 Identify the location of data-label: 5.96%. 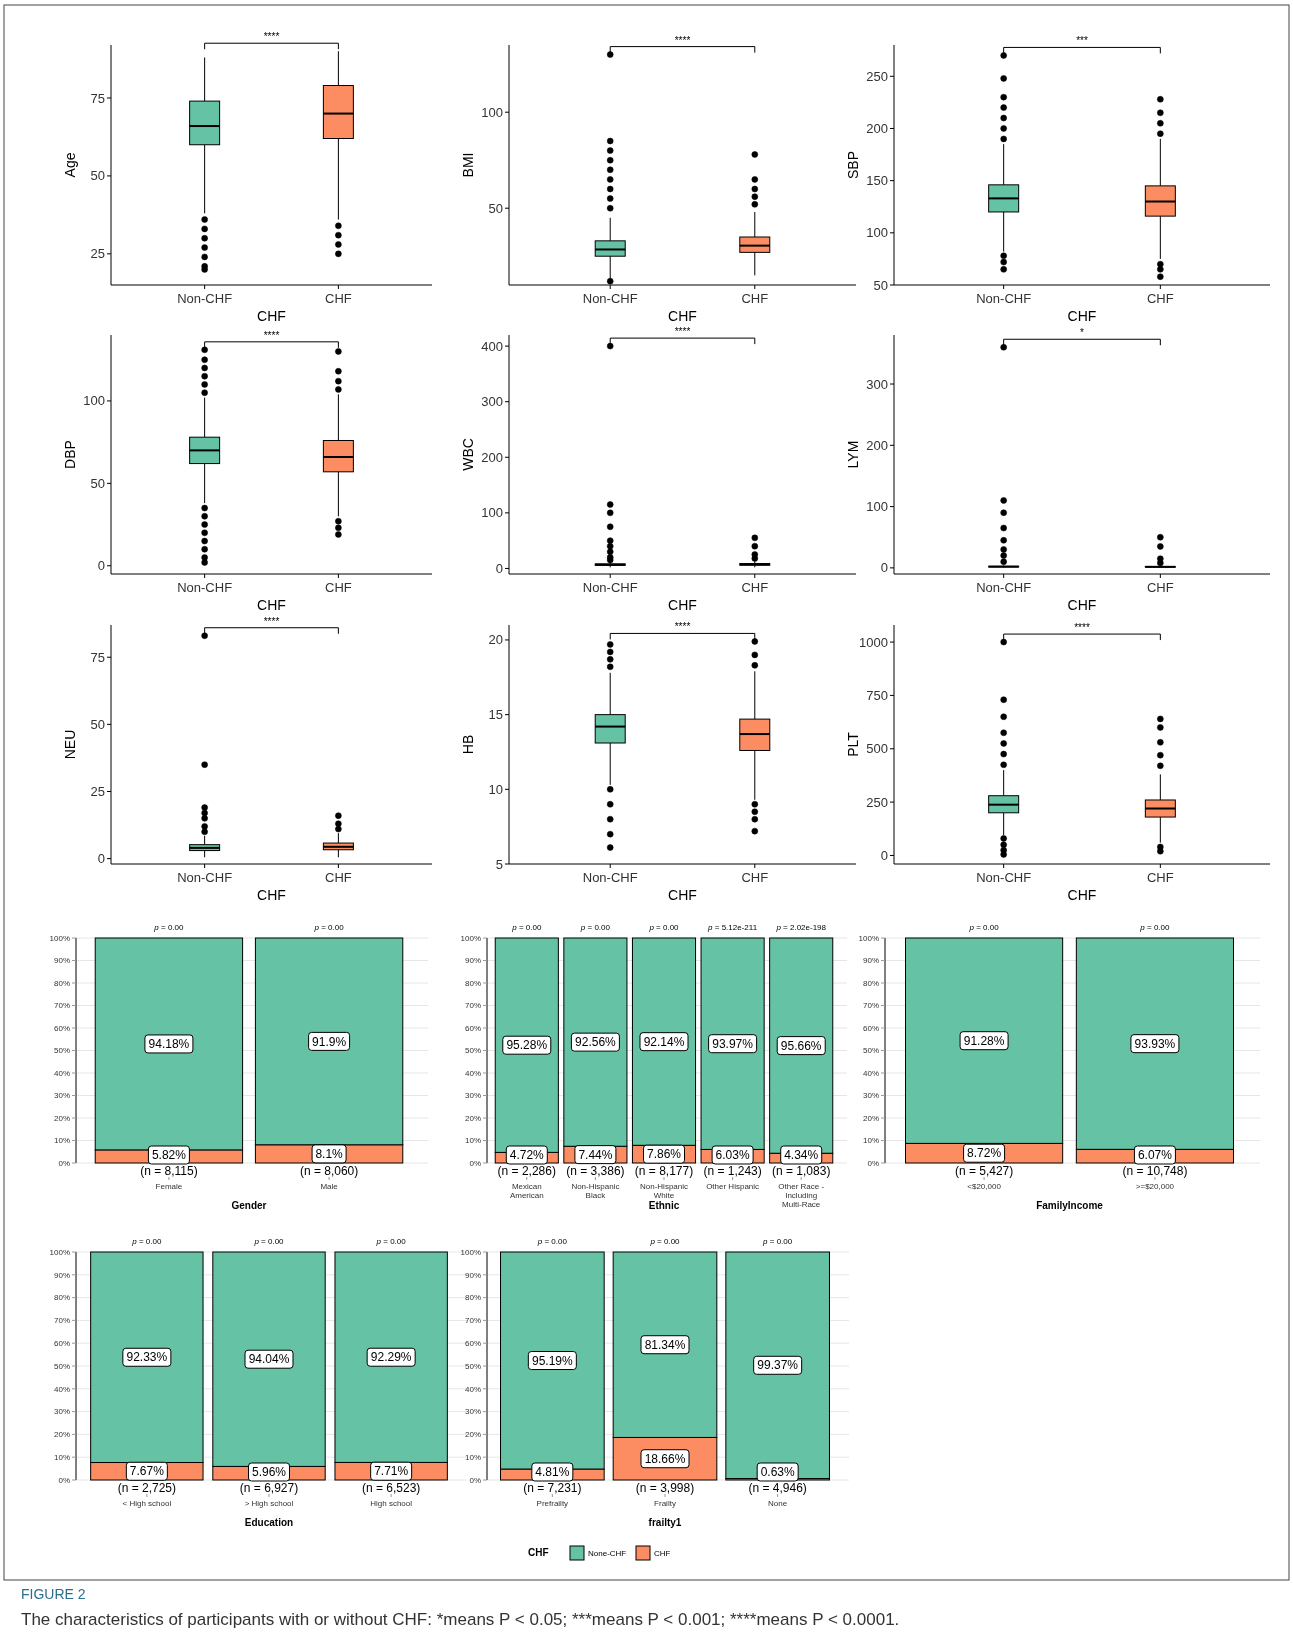
(269, 1472).